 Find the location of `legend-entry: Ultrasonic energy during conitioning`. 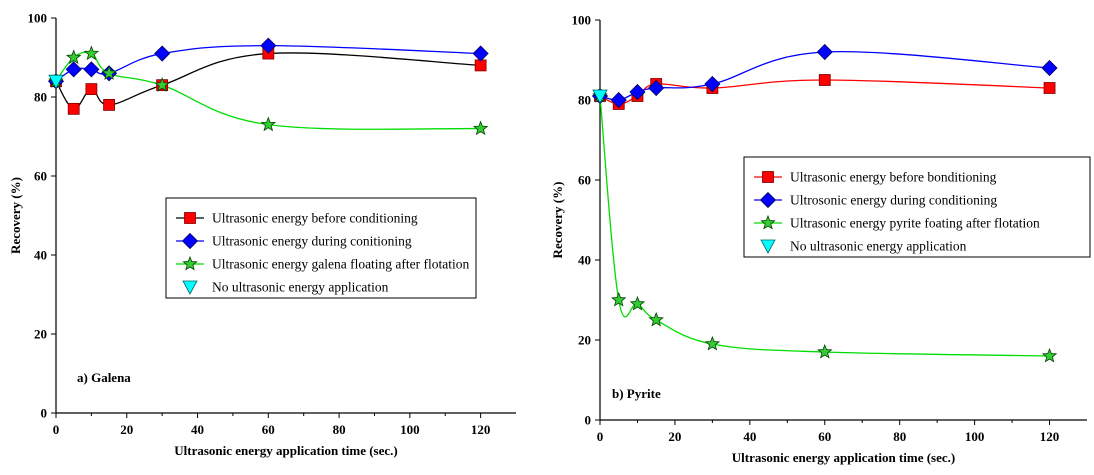

legend-entry: Ultrasonic energy during conitioning is located at coordinates (312, 241).